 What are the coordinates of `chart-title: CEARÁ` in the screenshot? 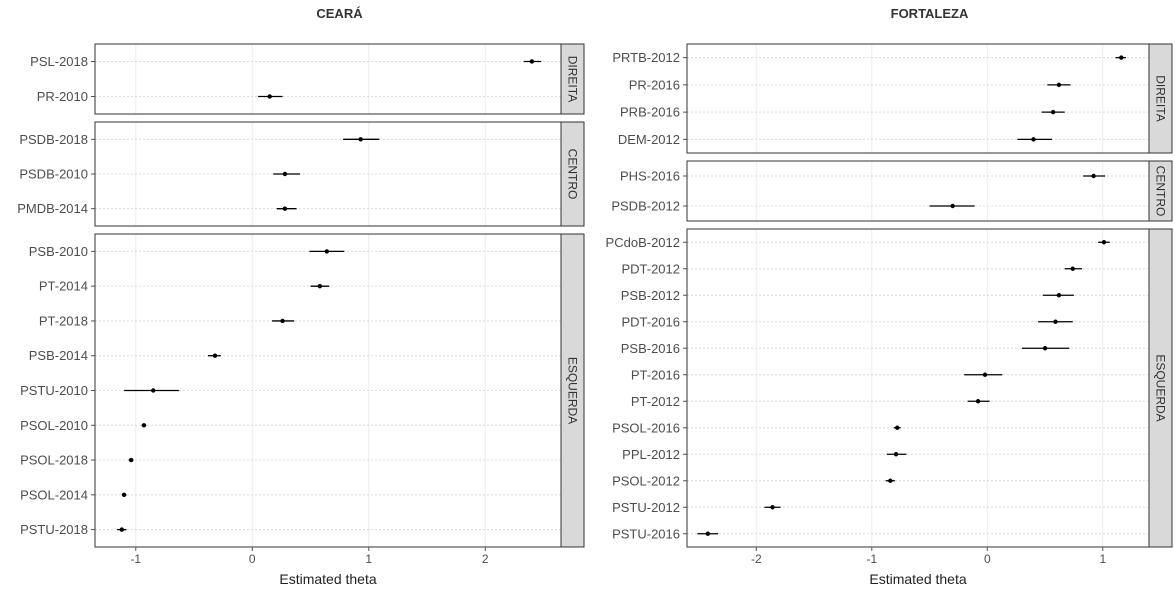 It's located at (339, 13).